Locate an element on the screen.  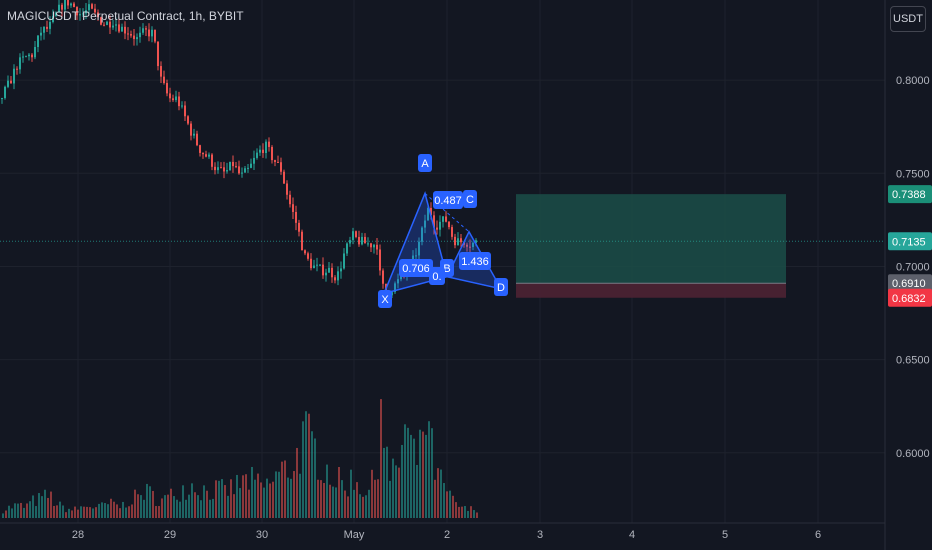
ratio-label-bcd-inner-box is located at coordinates (416, 268).